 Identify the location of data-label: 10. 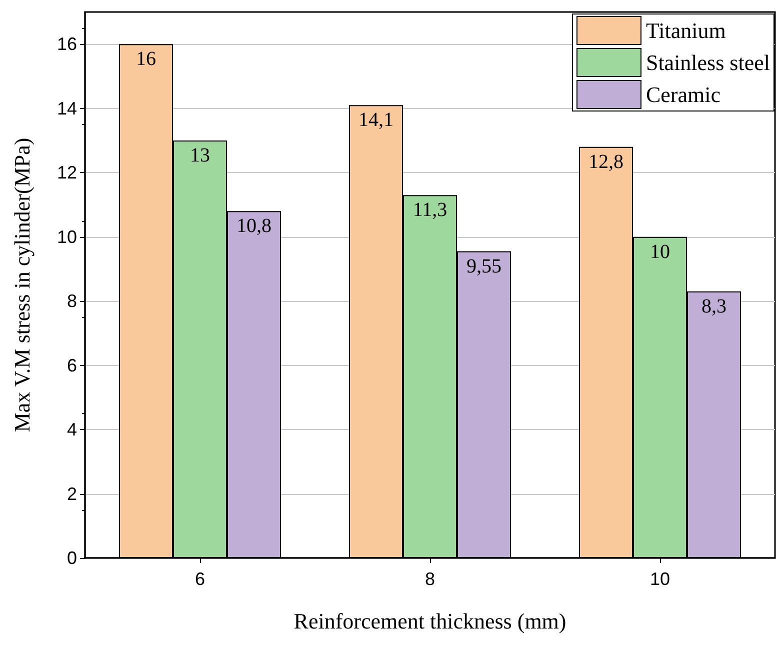
(660, 251).